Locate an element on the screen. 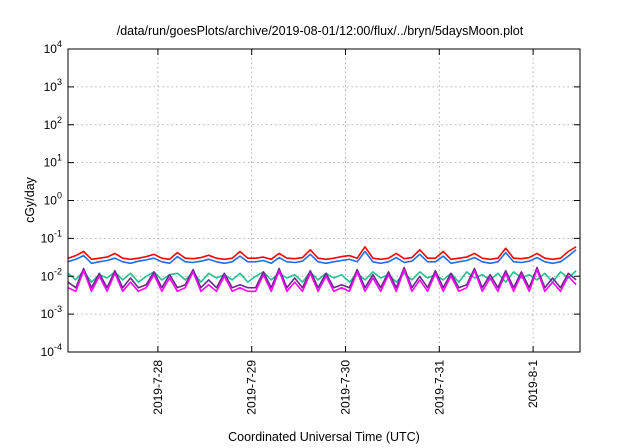 The width and height of the screenshot is (640, 448). x-tick-label: 2019-7-30 is located at coordinates (345, 387).